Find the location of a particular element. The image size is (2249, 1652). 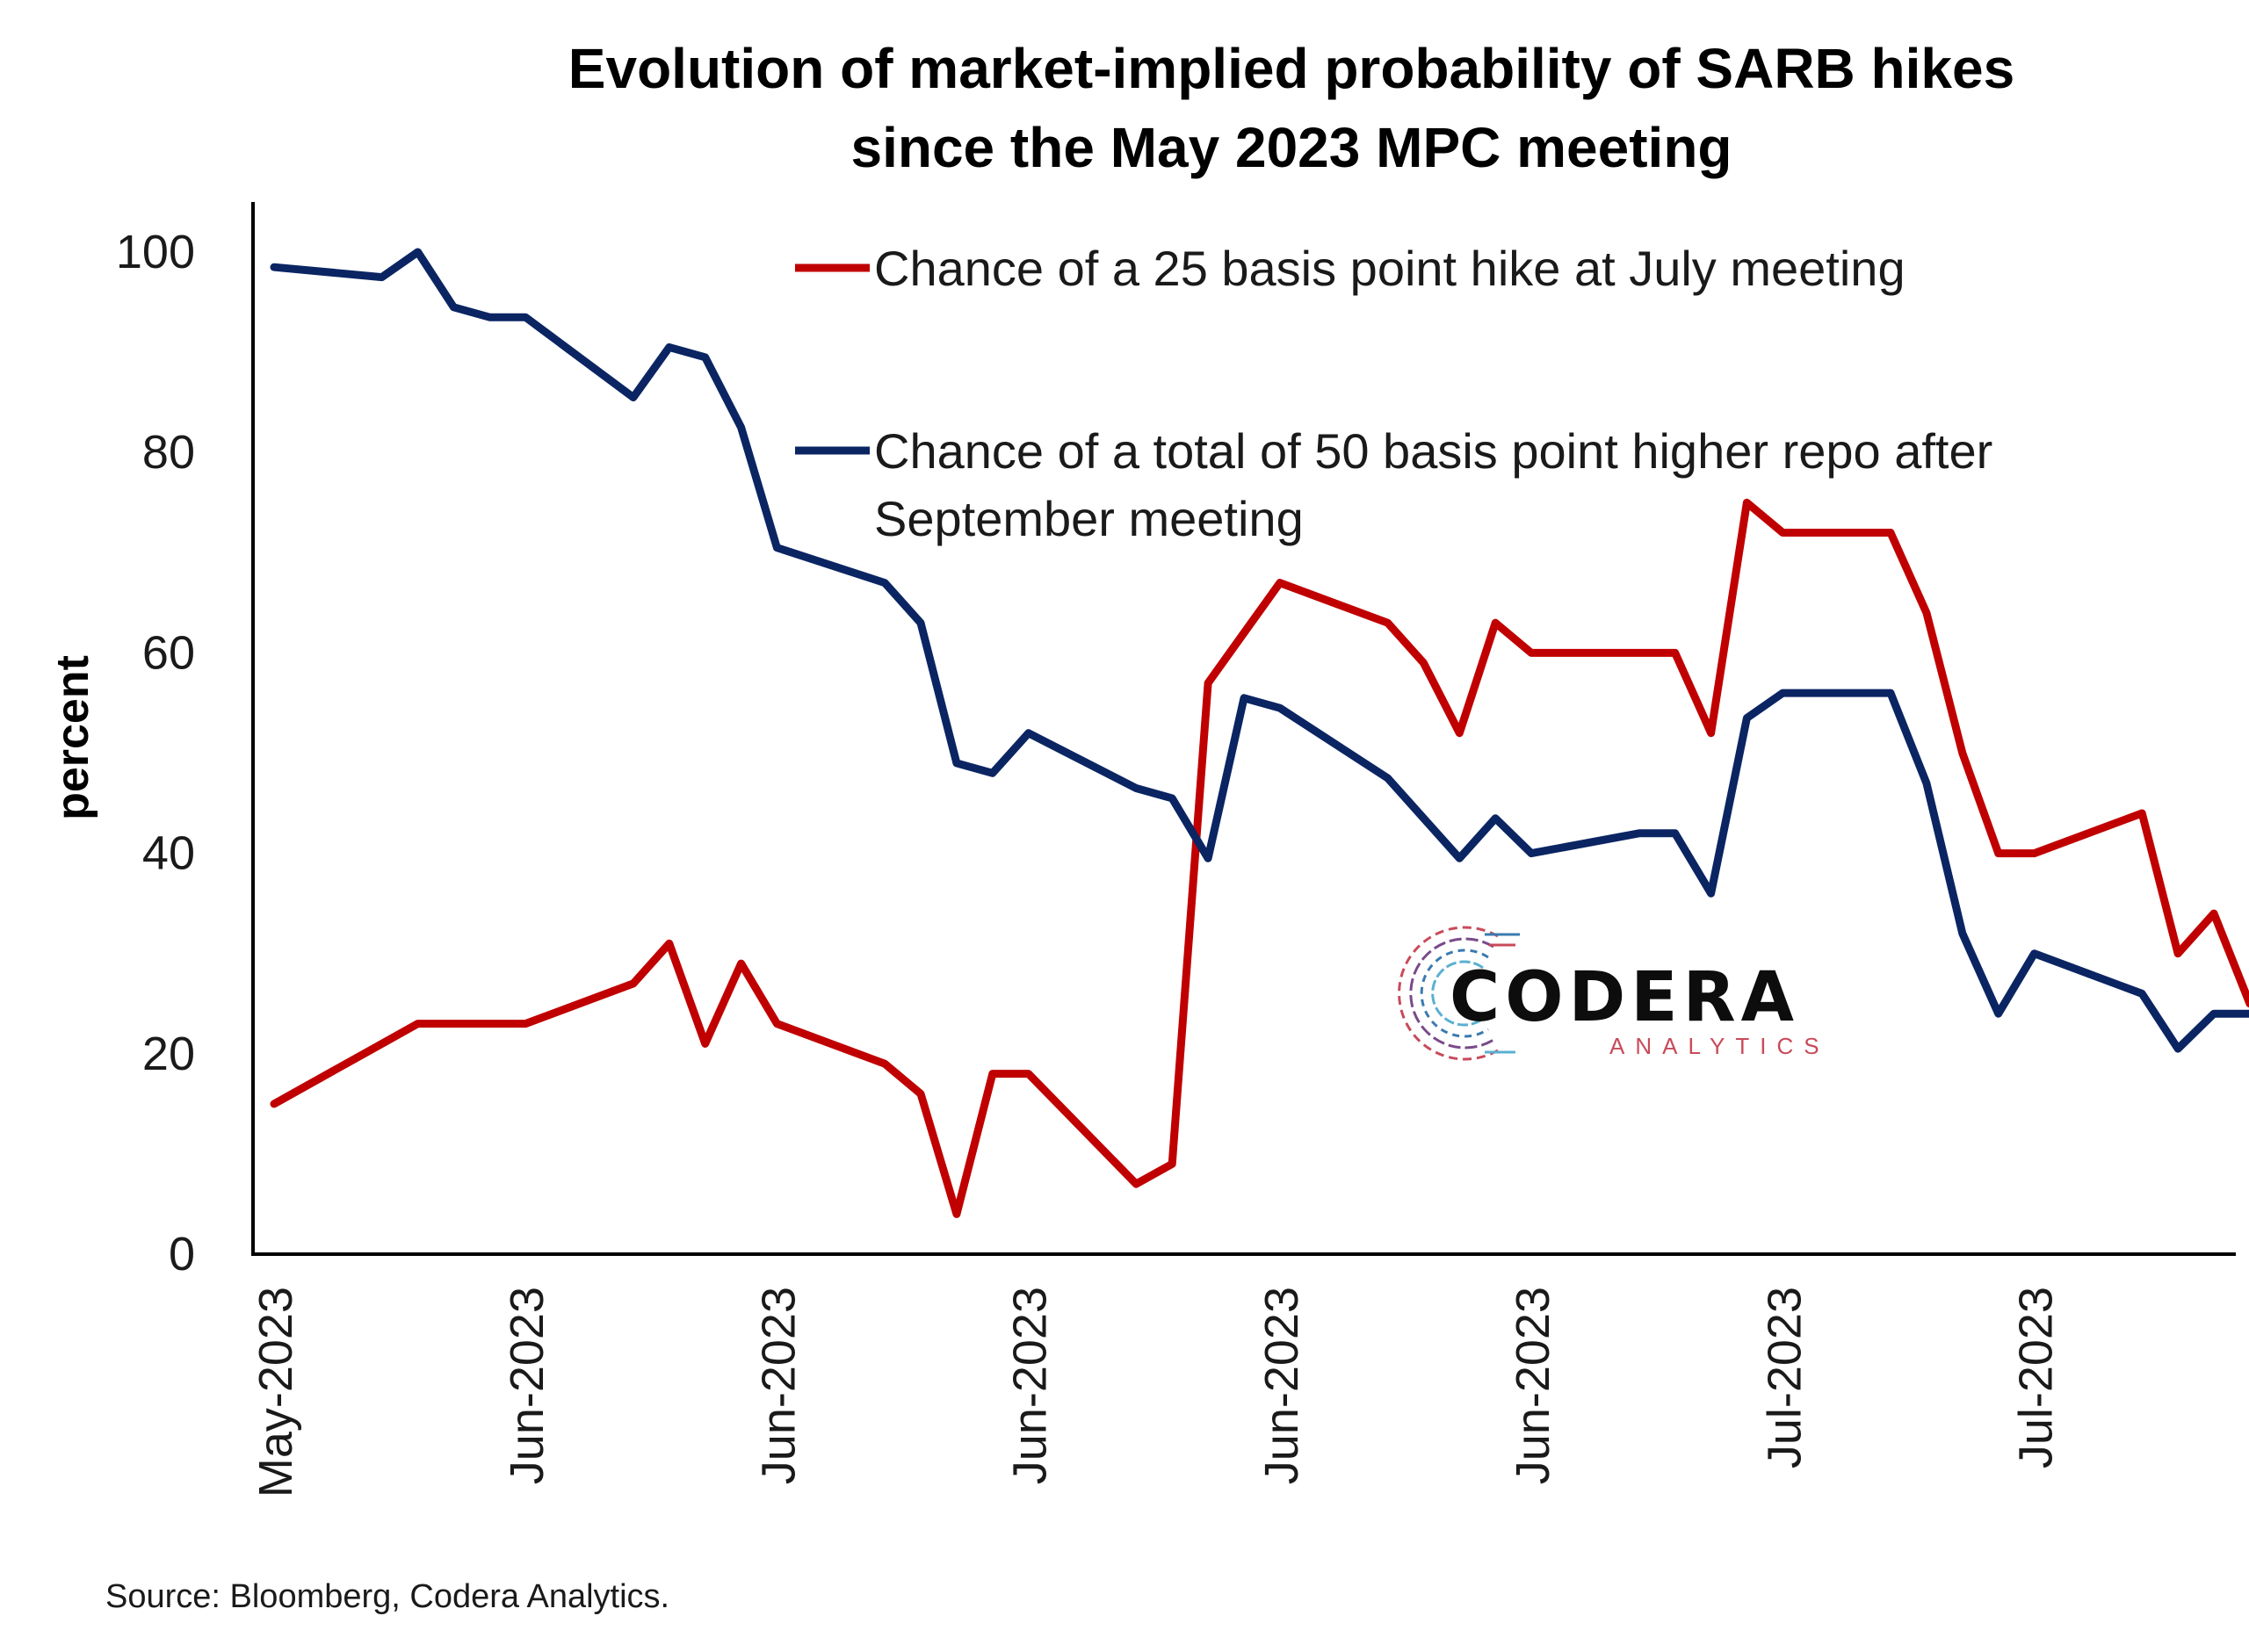

y-tick-label: 20 is located at coordinates (168, 1054).